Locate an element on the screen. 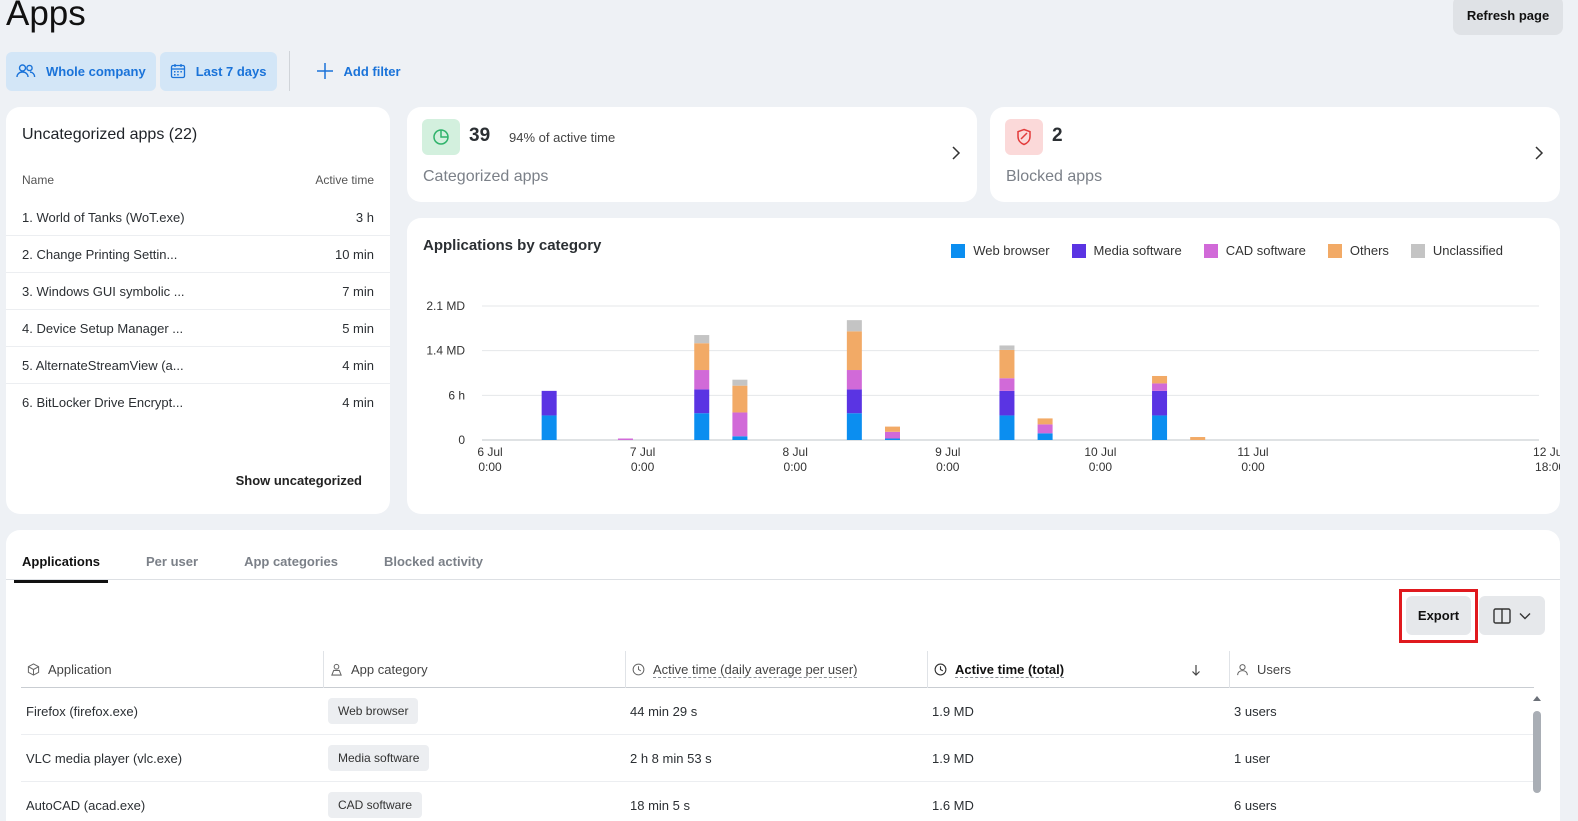 The image size is (1578, 821). list-item: 4. Device Setup Manager ... 5 min is located at coordinates (198, 328).